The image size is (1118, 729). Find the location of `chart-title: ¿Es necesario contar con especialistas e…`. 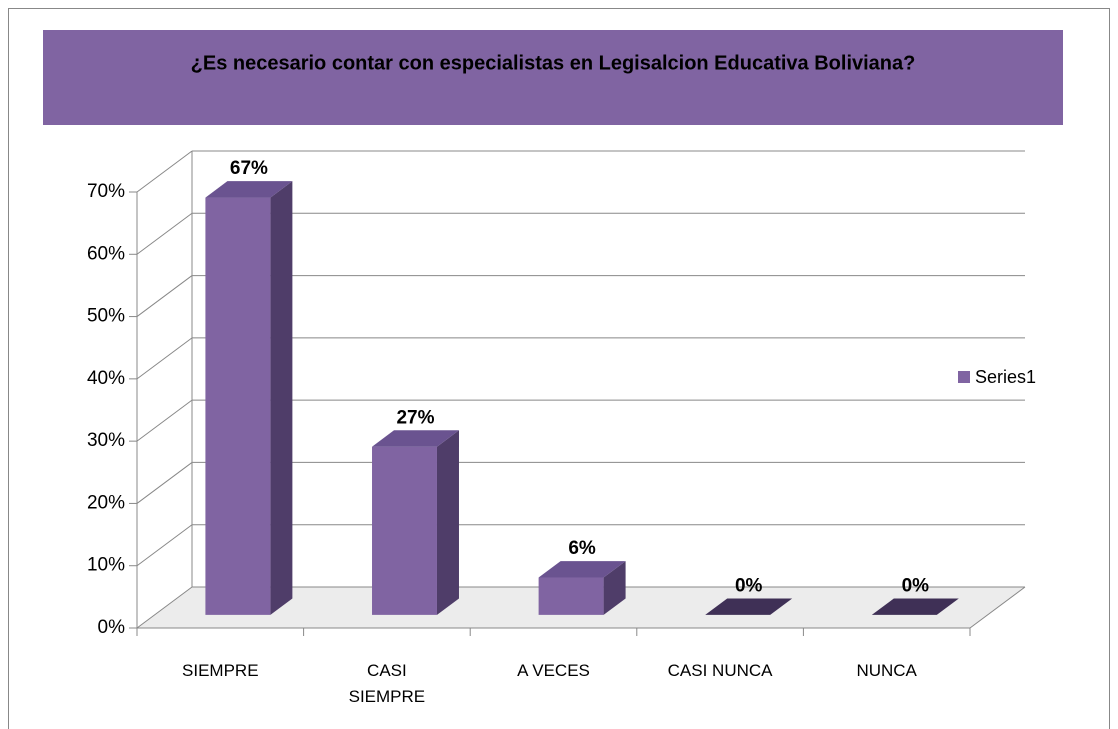

chart-title: ¿Es necesario contar con especialistas e… is located at coordinates (553, 63).